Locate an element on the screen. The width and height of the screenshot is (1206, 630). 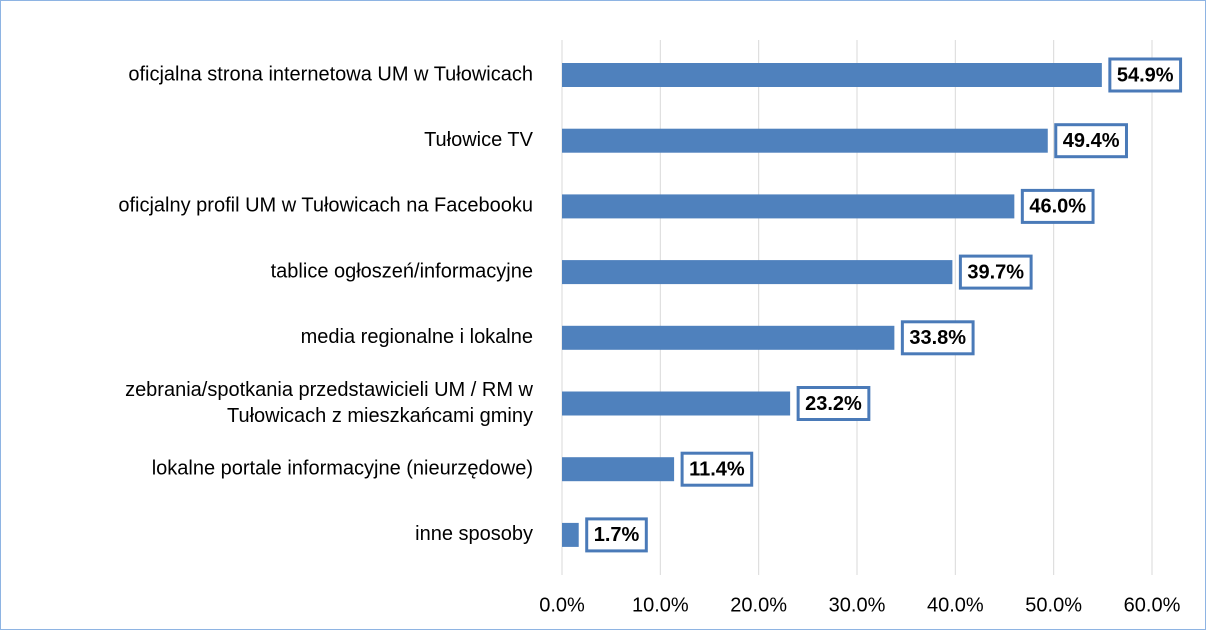
x-tick-label: 30.0% is located at coordinates (857, 605).